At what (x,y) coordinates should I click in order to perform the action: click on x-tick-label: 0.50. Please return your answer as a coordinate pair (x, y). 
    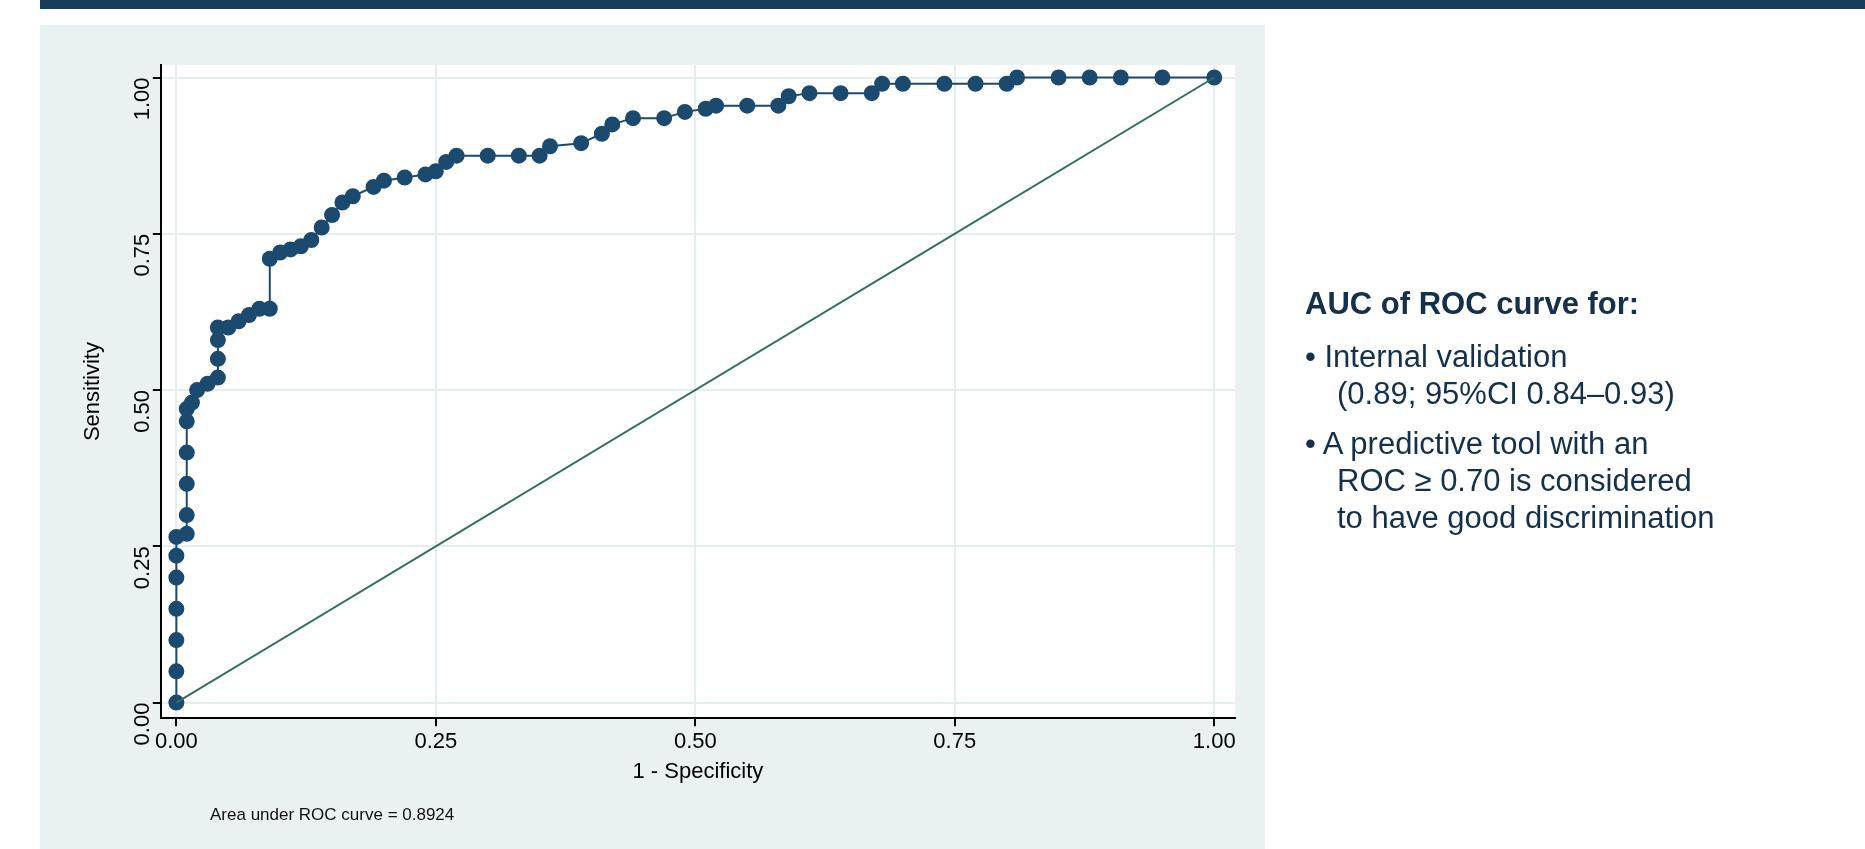
    Looking at the image, I should click on (695, 741).